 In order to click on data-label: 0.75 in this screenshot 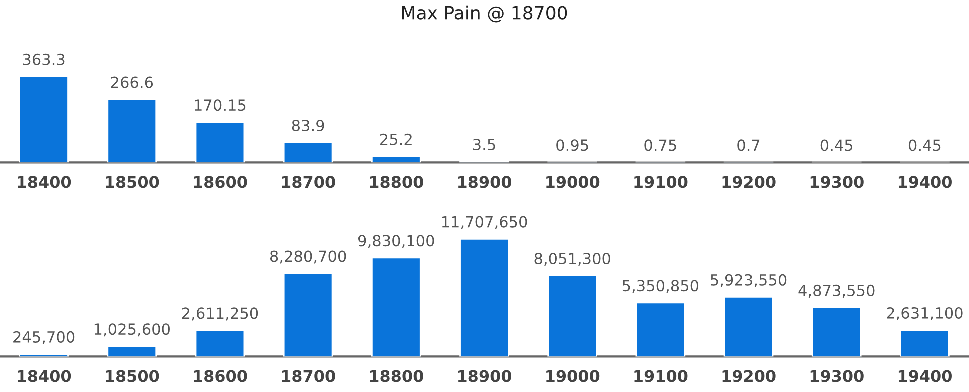, I will do `click(660, 146)`.